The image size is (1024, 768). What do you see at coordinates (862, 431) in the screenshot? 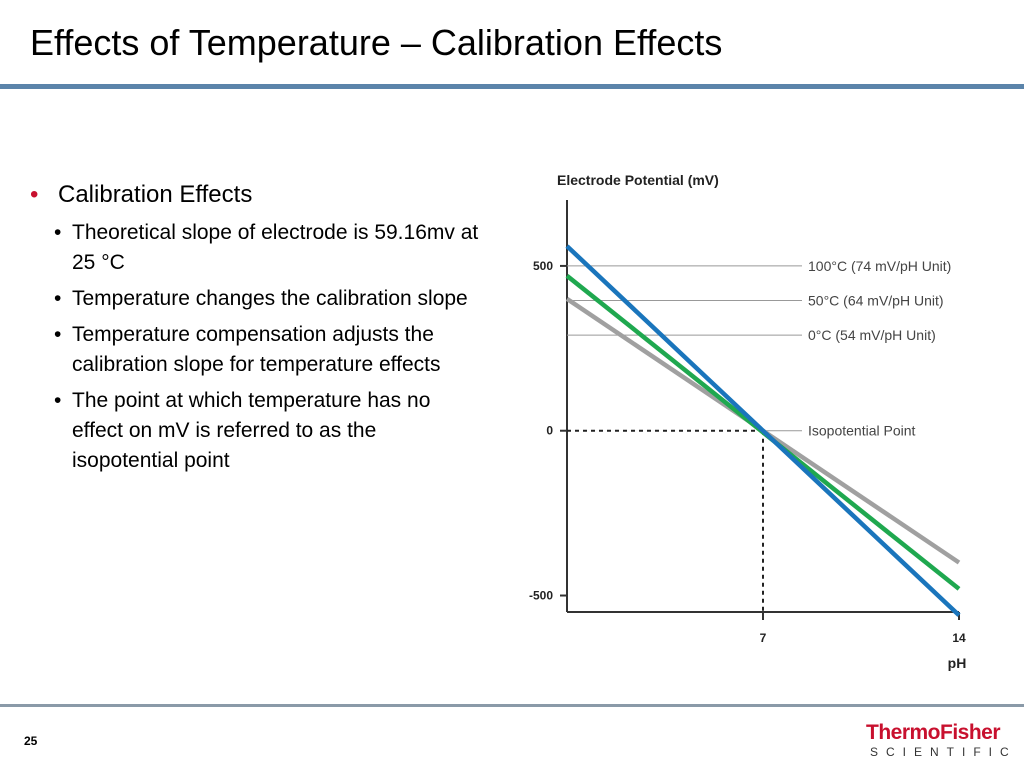
I see `series-label: Isopotential Point` at bounding box center [862, 431].